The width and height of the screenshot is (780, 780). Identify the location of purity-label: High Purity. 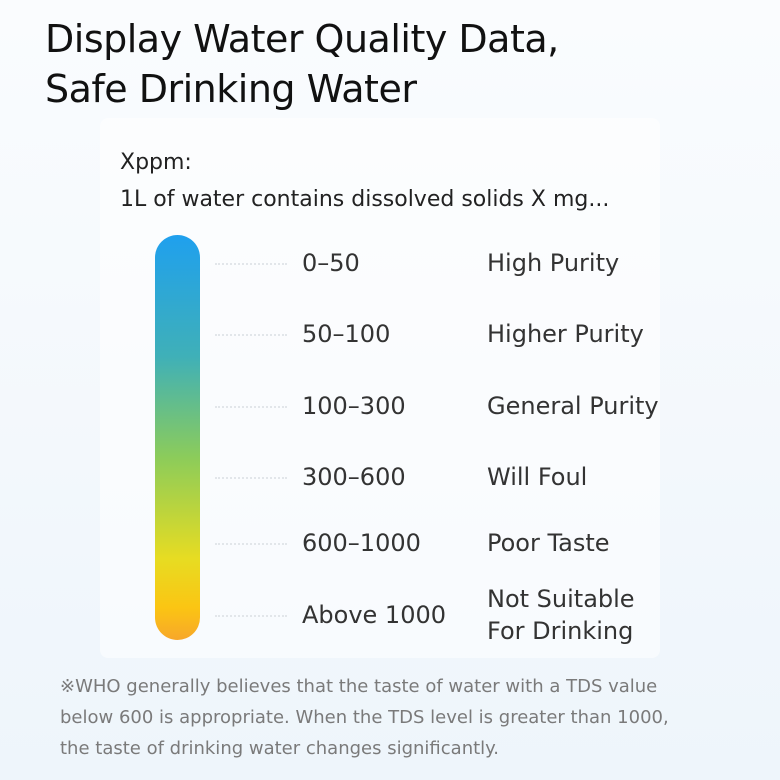
(553, 263).